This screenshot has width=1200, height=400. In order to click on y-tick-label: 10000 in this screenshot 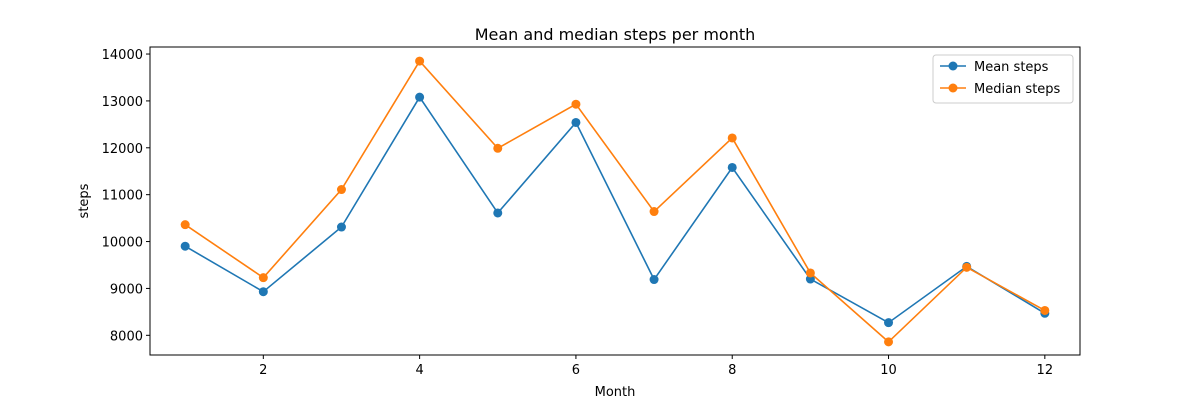, I will do `click(122, 243)`.